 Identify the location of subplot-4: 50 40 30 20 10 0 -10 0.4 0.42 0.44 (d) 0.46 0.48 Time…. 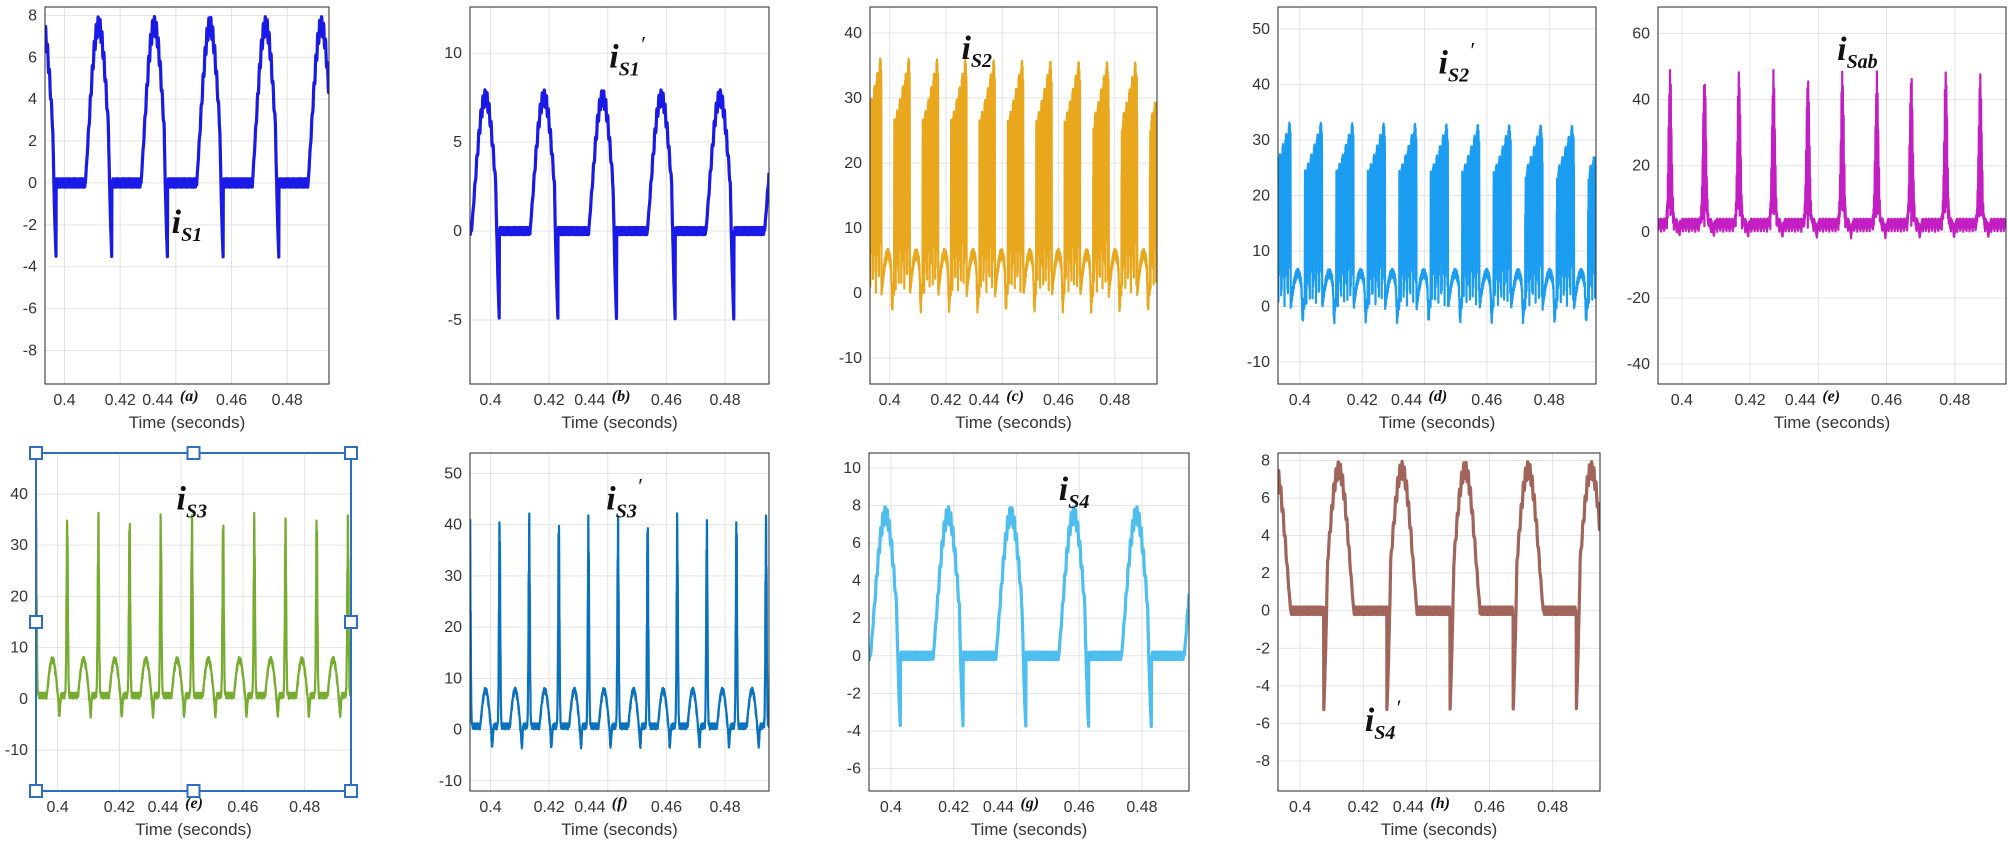
(1422, 219).